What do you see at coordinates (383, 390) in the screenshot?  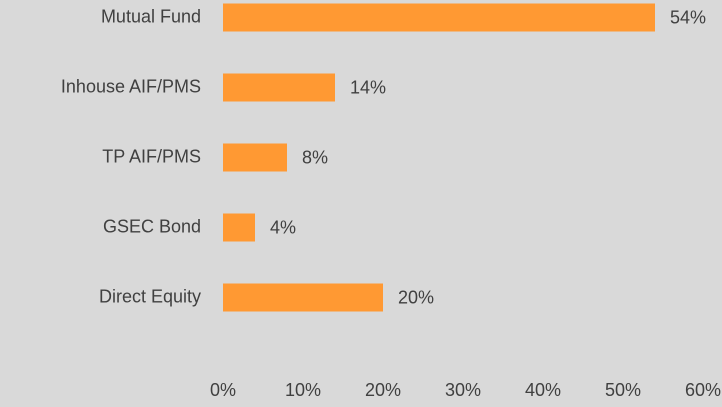 I see `x-tick-label: 20%` at bounding box center [383, 390].